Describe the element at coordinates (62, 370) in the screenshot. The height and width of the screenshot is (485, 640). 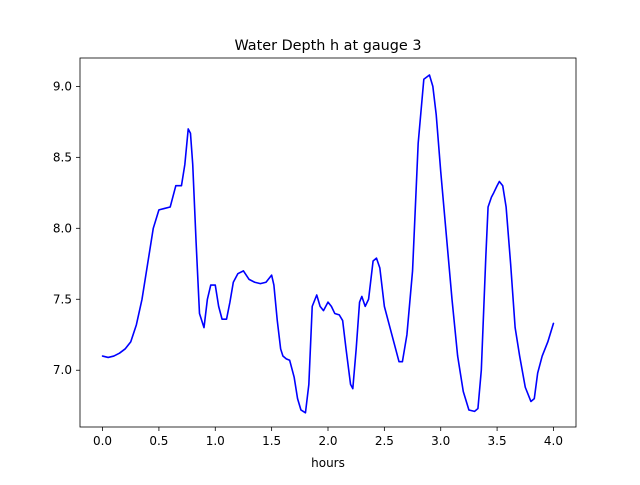
I see `y-tick-label: 7.0` at that location.